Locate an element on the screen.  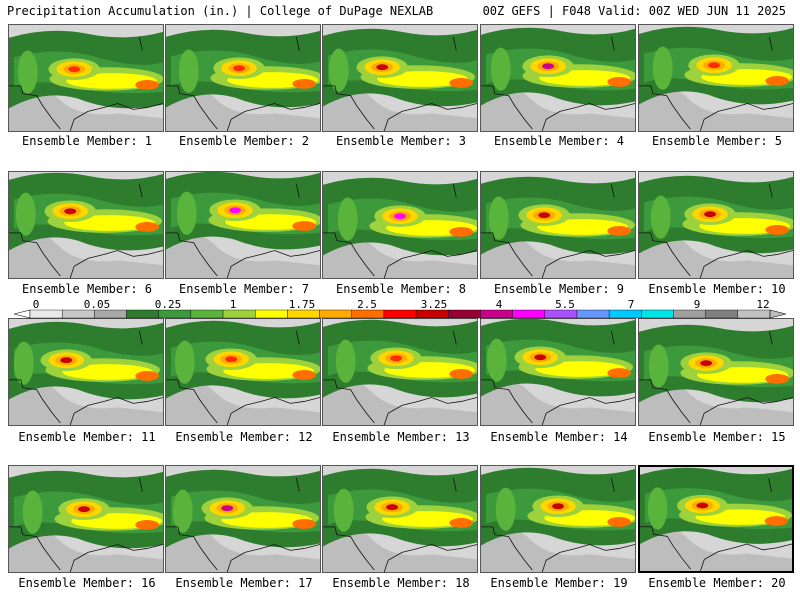
colorbar-tick-label: 4 is located at coordinates (499, 304).